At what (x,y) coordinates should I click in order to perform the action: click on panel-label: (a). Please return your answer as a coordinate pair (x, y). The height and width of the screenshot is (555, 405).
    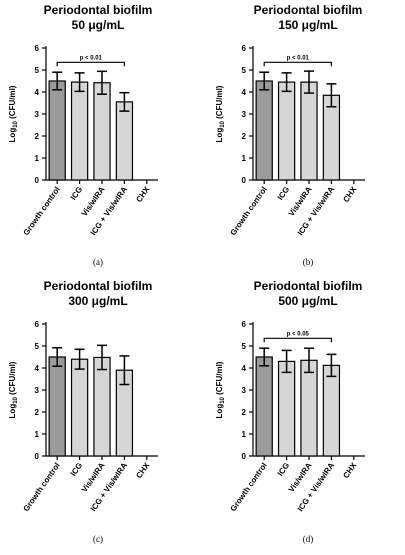
    Looking at the image, I should click on (98, 262).